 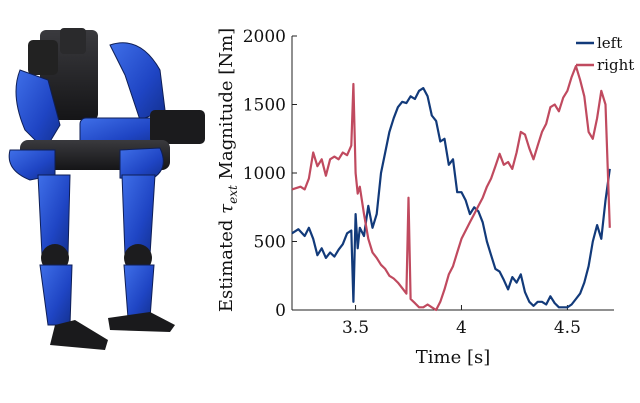 What do you see at coordinates (43, 57) in the screenshot?
I see `shoulder-frame` at bounding box center [43, 57].